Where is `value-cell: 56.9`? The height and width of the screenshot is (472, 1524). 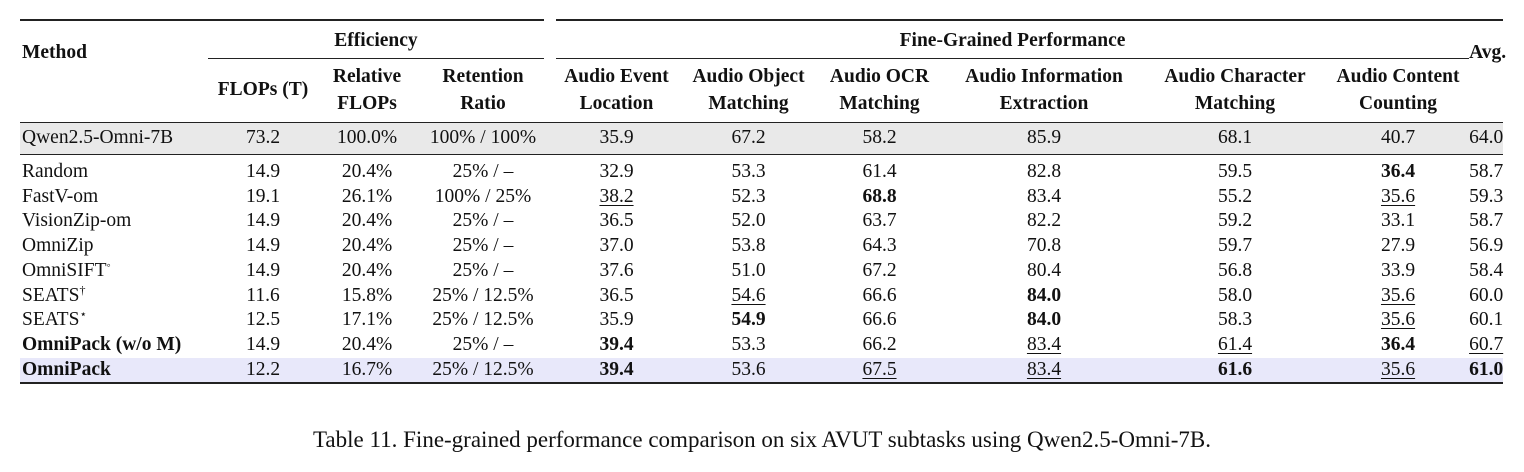
value-cell: 56.9 is located at coordinates (1486, 246).